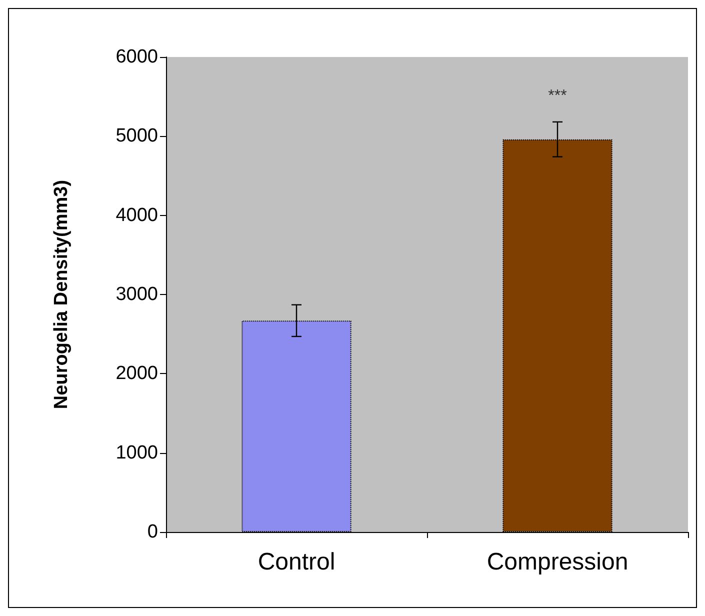  Describe the element at coordinates (137, 294) in the screenshot. I see `y-tick-label: 3000` at that location.